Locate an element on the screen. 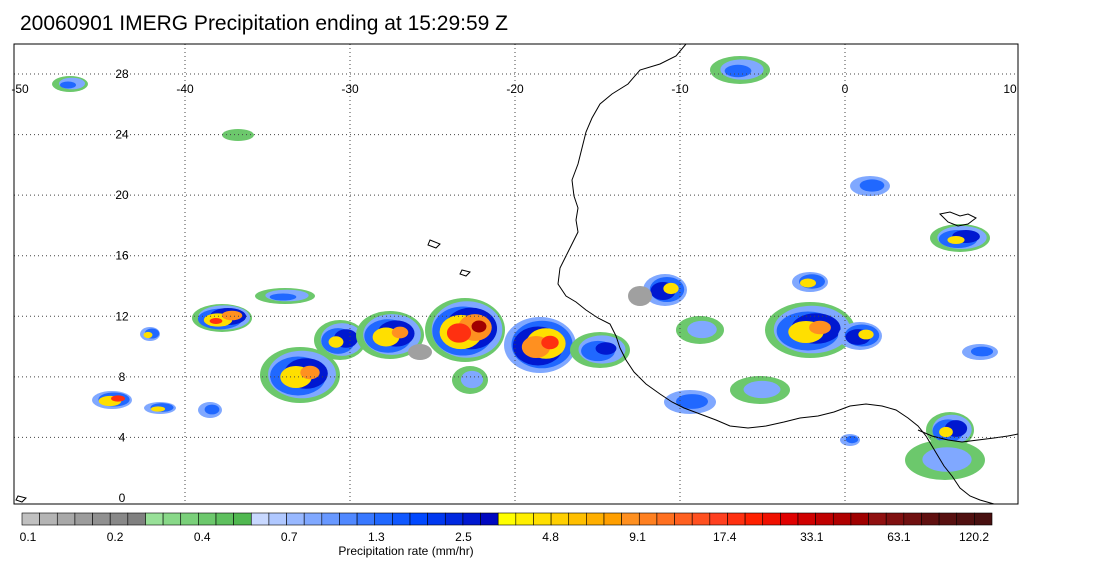 This screenshot has height=571, width=1101. latitude-label: 16 is located at coordinates (122, 256).